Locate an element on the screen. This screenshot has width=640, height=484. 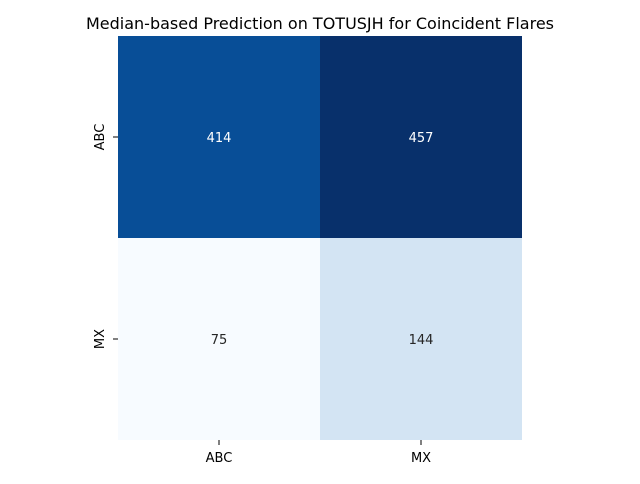
y-tick-label: MX is located at coordinates (100, 339).